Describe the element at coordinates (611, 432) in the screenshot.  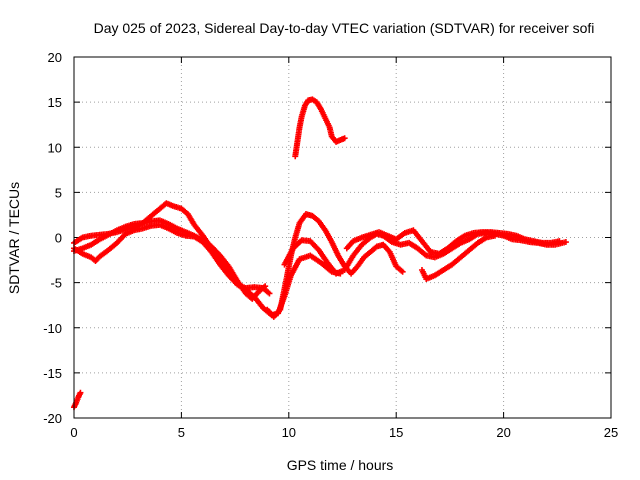
I see `x-tick-label: 25` at that location.